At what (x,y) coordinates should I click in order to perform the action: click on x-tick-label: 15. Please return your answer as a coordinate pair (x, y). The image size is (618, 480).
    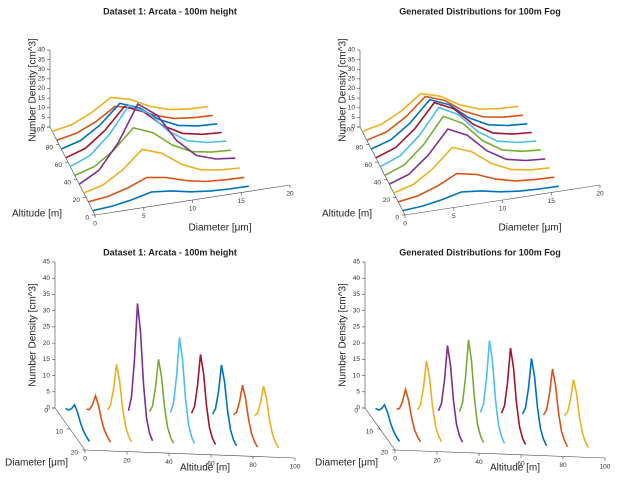
    Looking at the image, I should click on (242, 201).